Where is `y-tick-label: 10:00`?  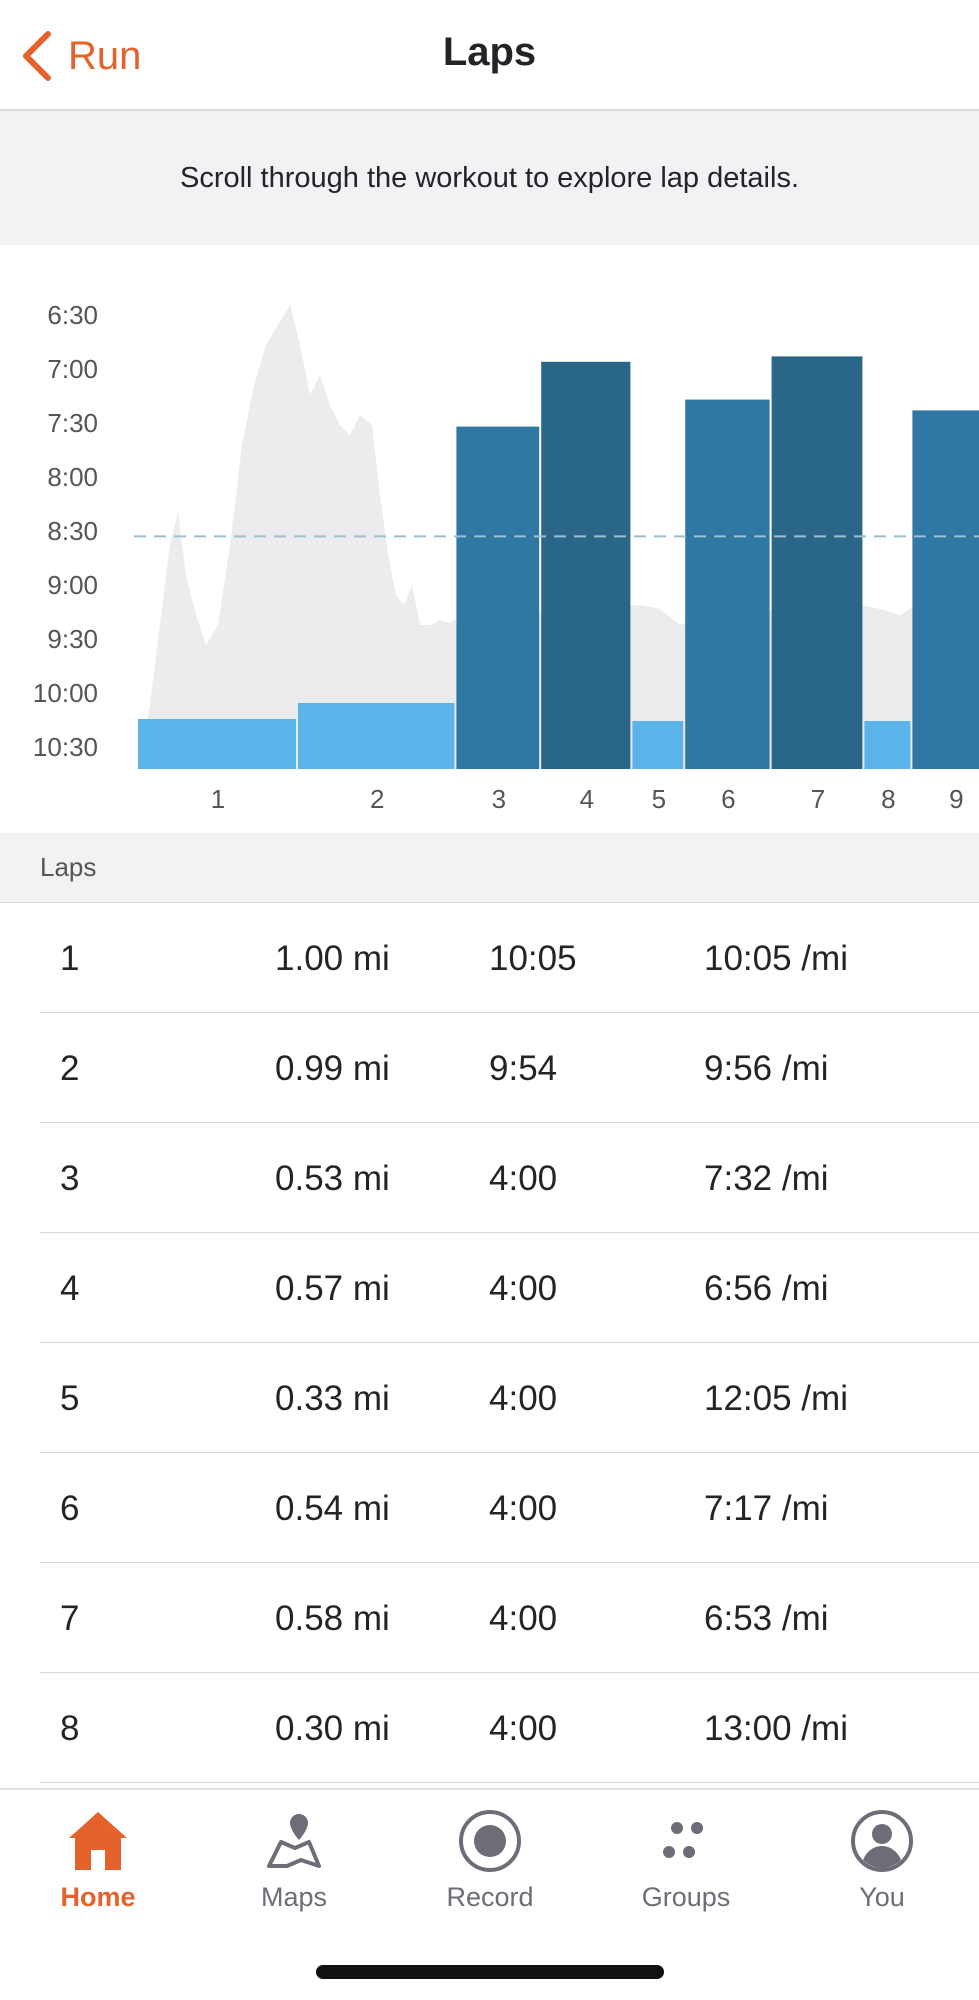 y-tick-label: 10:00 is located at coordinates (65, 693).